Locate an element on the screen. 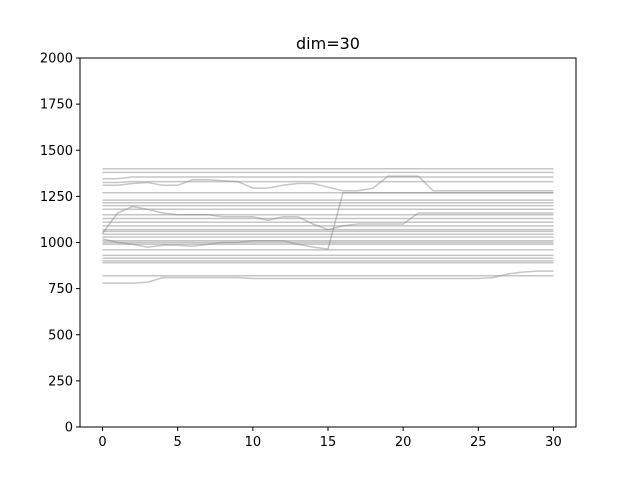 Image resolution: width=640 pixels, height=480 pixels. y-tick-label: 1000 is located at coordinates (56, 243).